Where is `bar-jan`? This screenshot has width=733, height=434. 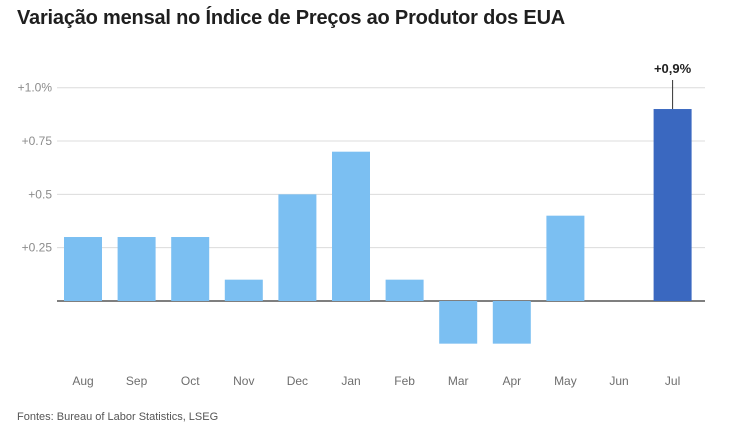 bar-jan is located at coordinates (351, 226).